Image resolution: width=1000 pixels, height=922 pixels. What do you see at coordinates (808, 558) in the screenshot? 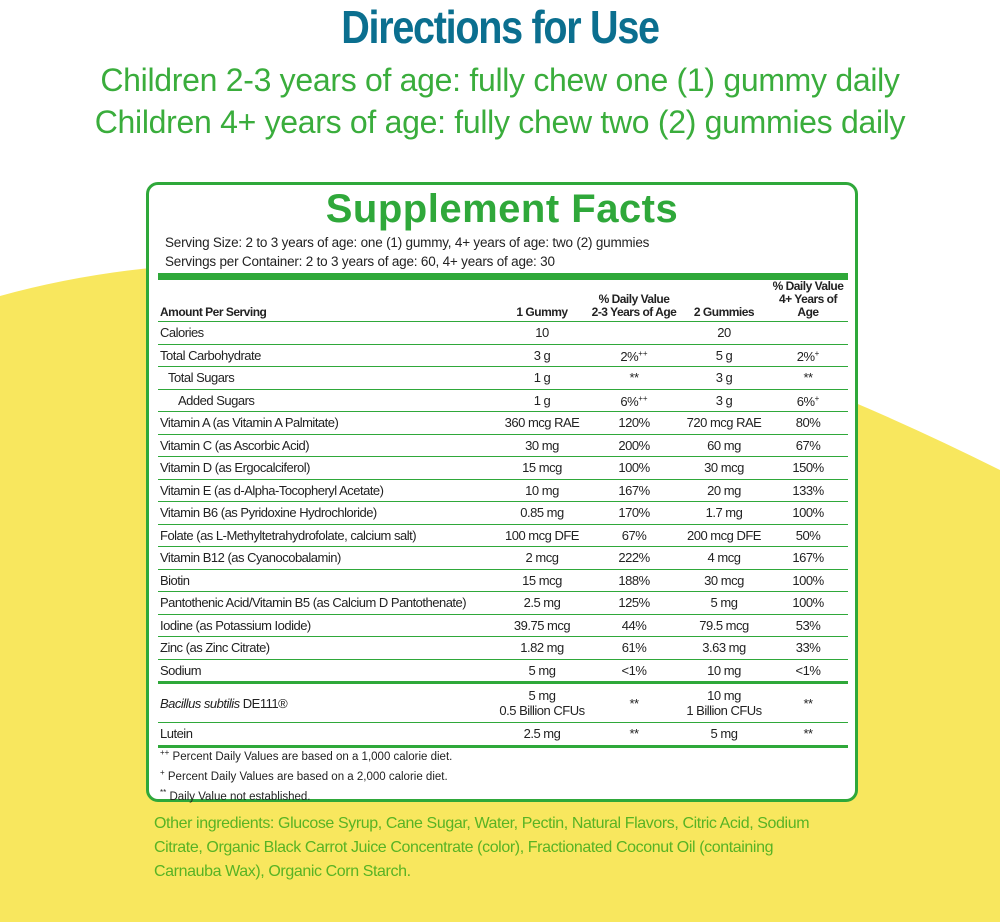
I see `amount-cell: 167%` at bounding box center [808, 558].